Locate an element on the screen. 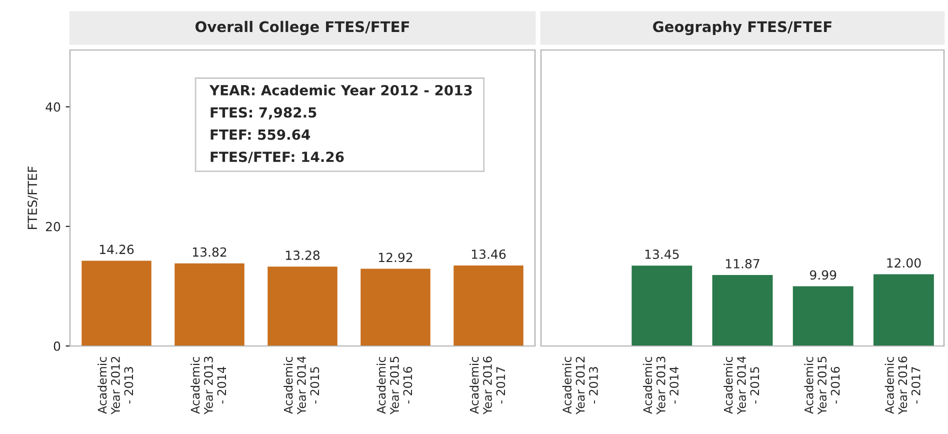 The width and height of the screenshot is (948, 434). chart-title: Overall College FTES/FTEF is located at coordinates (302, 28).